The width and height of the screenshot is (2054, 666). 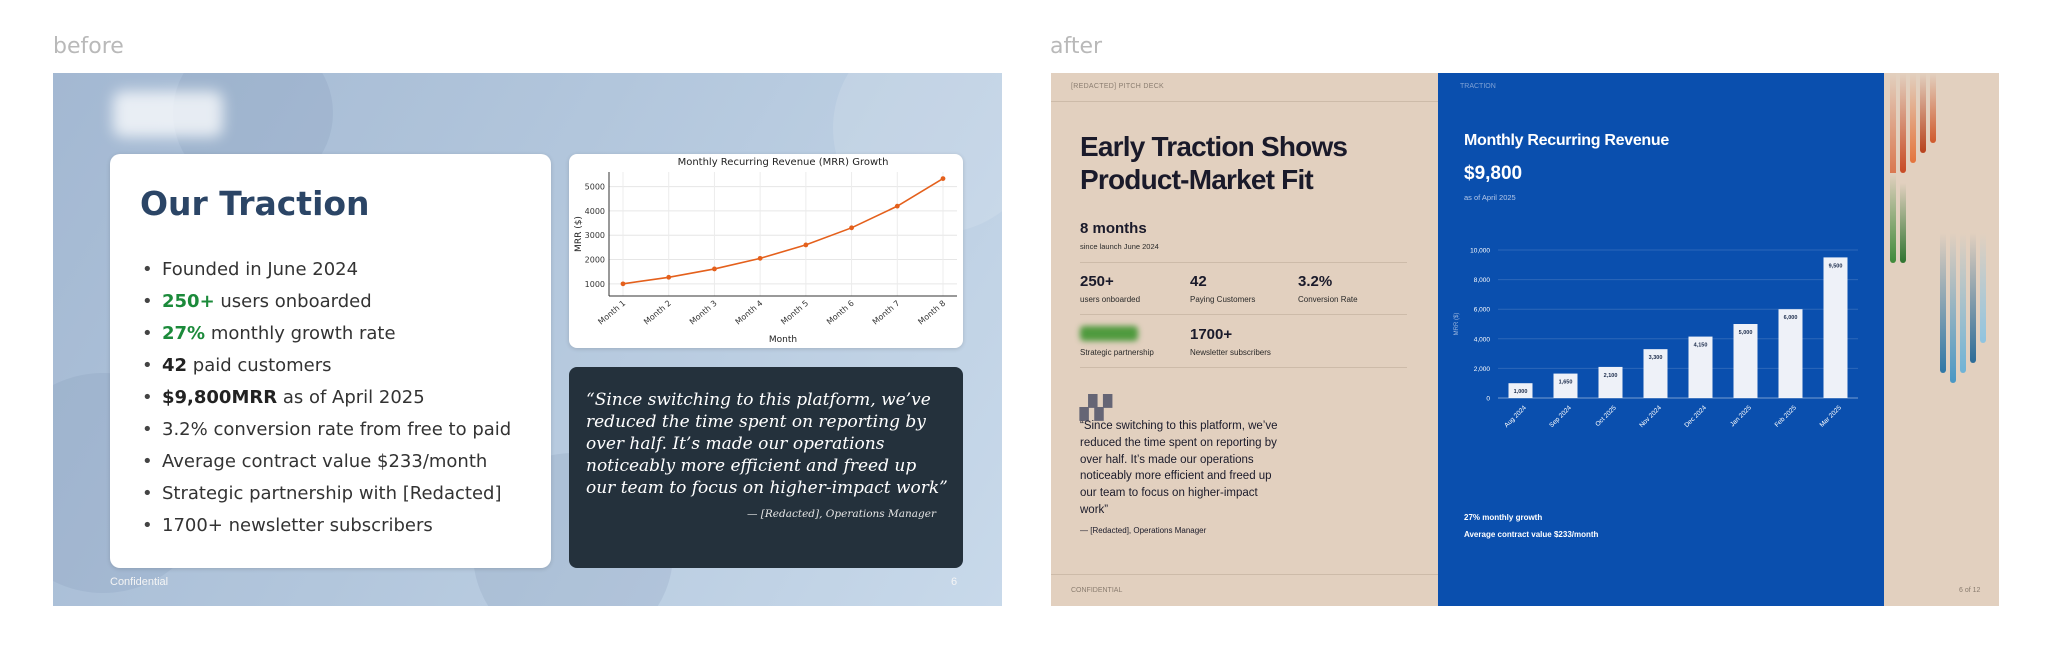 I want to click on deck-kicker: [REDACTED] PITCH DECK, so click(x=1118, y=86).